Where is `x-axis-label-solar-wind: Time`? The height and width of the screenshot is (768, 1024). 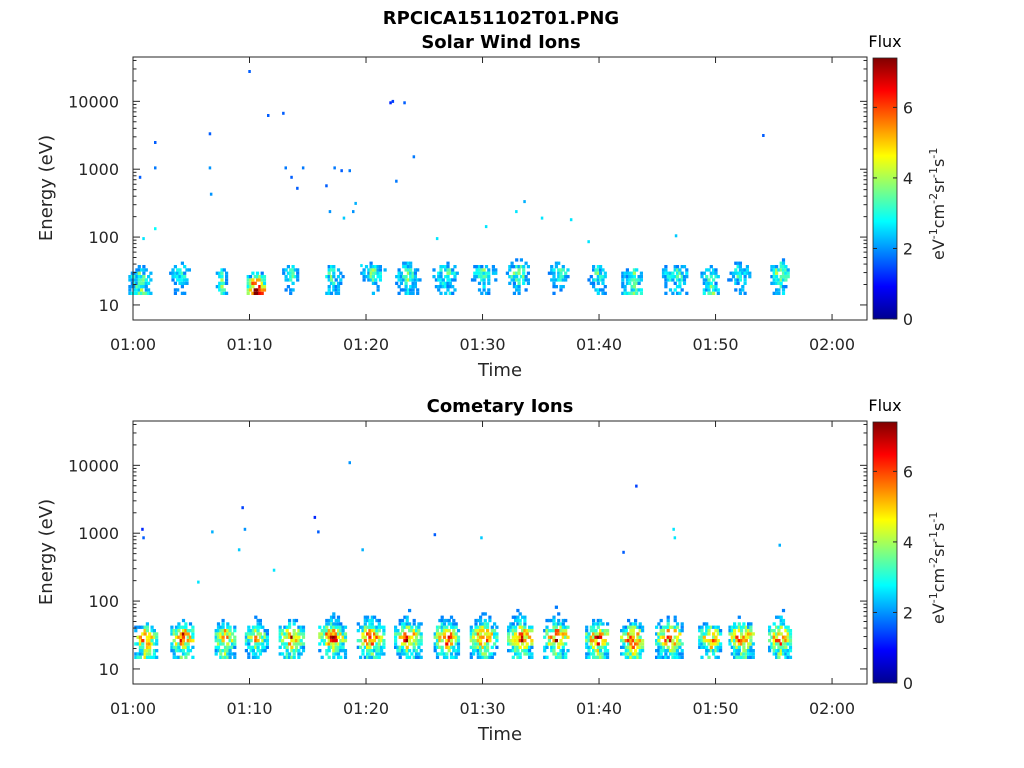 x-axis-label-solar-wind: Time is located at coordinates (499, 370).